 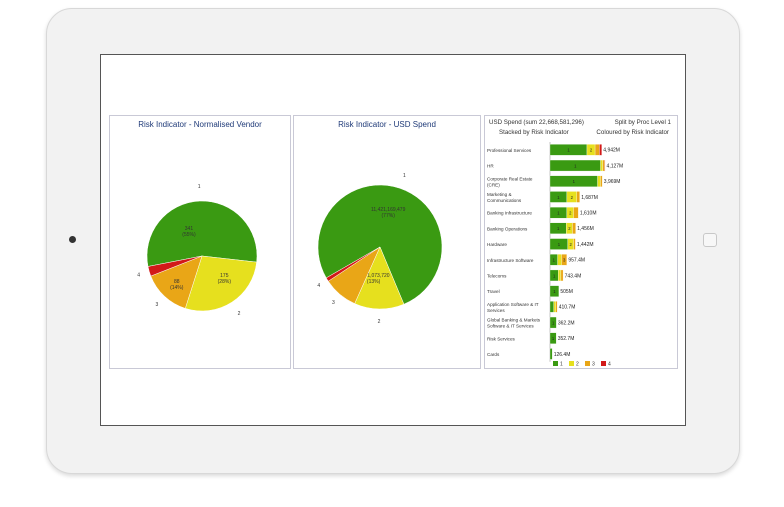 I want to click on bar-category-label: Global Banking & Markets, so click(x=514, y=320).